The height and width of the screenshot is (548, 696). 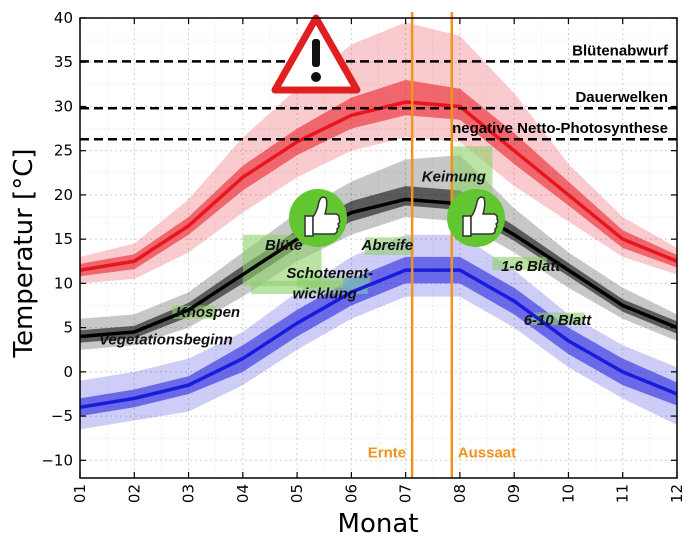 What do you see at coordinates (134, 493) in the screenshot?
I see `x-tick-label: 02` at bounding box center [134, 493].